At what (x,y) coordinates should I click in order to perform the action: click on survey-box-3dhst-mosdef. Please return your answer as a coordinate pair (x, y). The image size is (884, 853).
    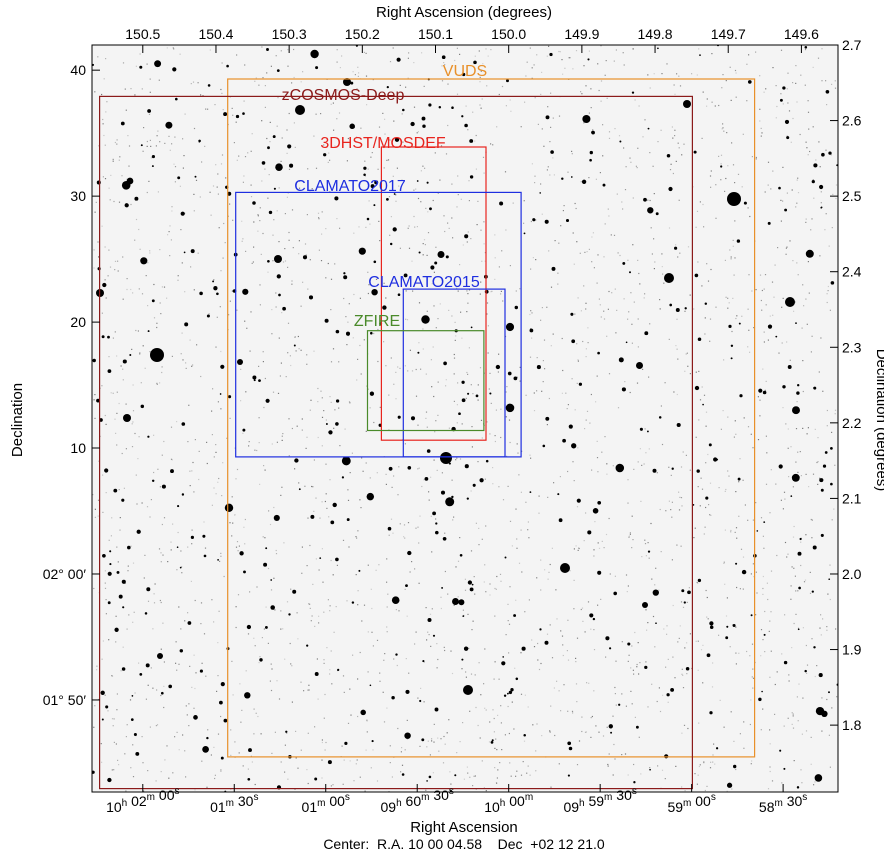
    Looking at the image, I should click on (433, 293).